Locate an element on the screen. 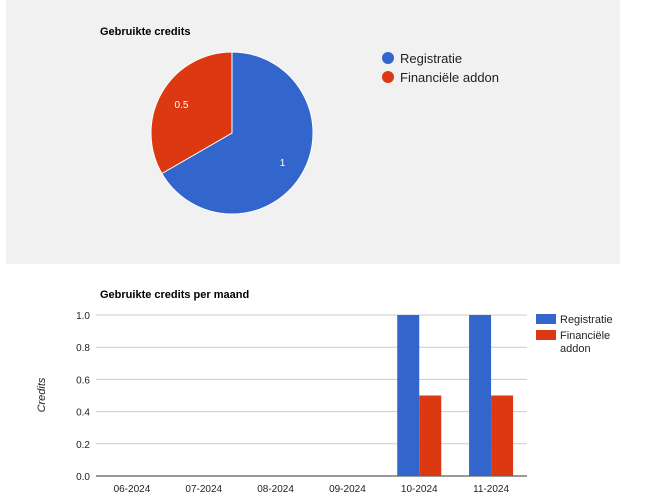 The width and height of the screenshot is (653, 496). x-tick-label: 09-2024 is located at coordinates (347, 489).